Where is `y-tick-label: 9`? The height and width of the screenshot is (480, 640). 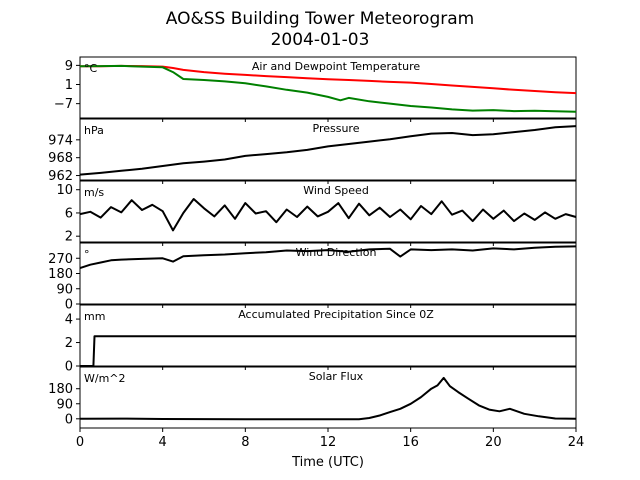 y-tick-label: 9 is located at coordinates (69, 66).